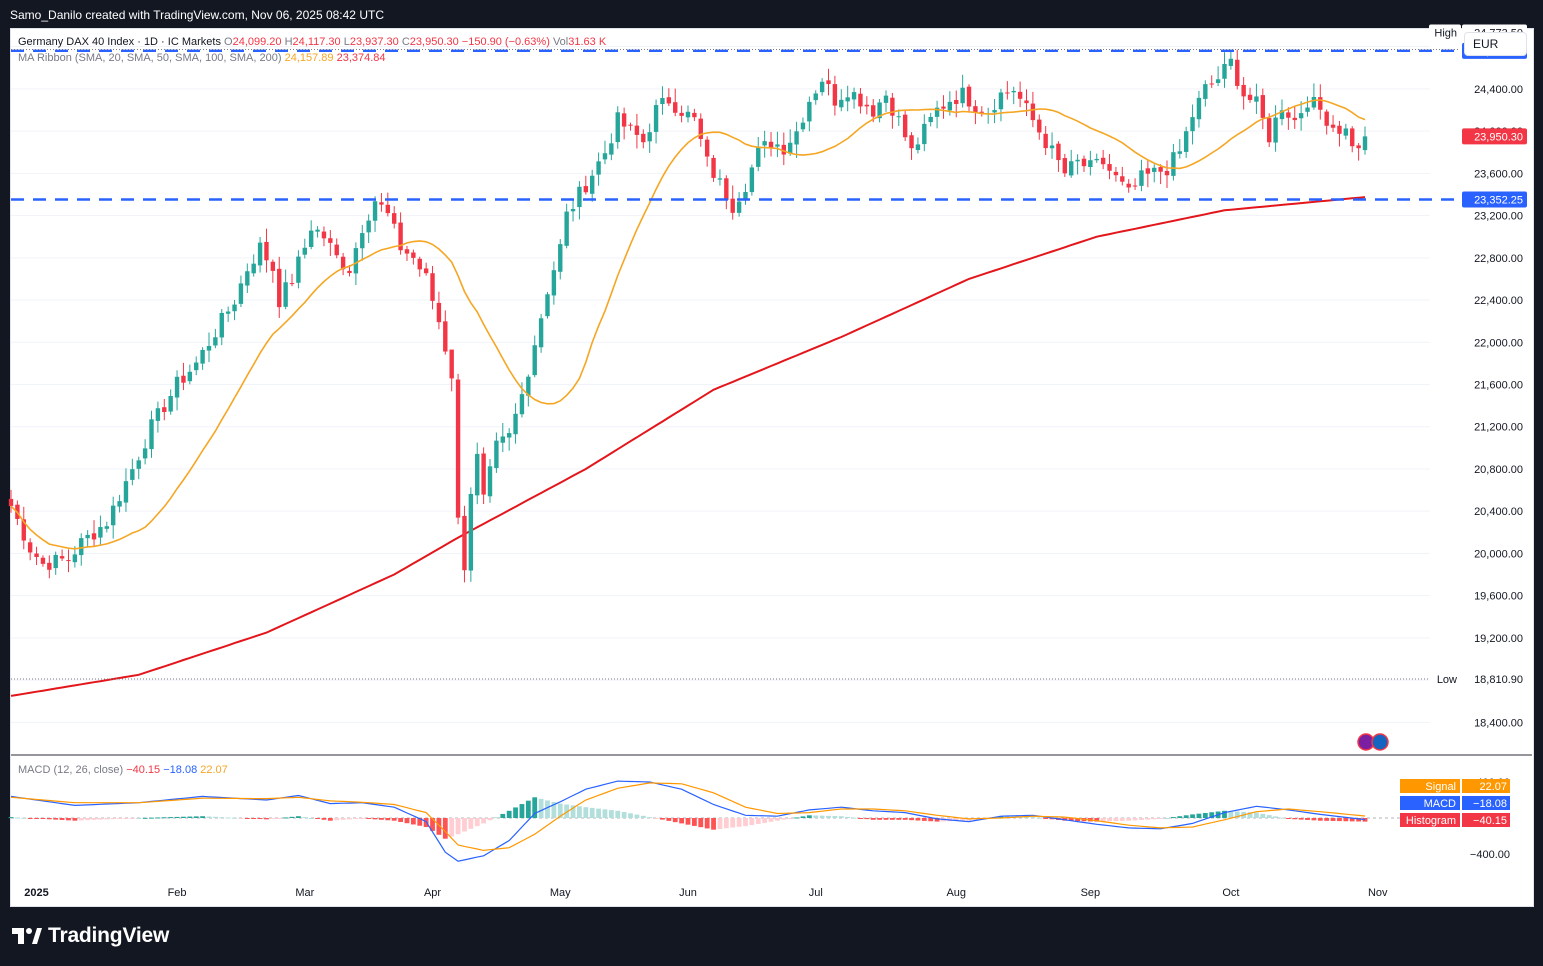  What do you see at coordinates (1498, 174) in the screenshot?
I see `y-tick-label: 23,600.00` at bounding box center [1498, 174].